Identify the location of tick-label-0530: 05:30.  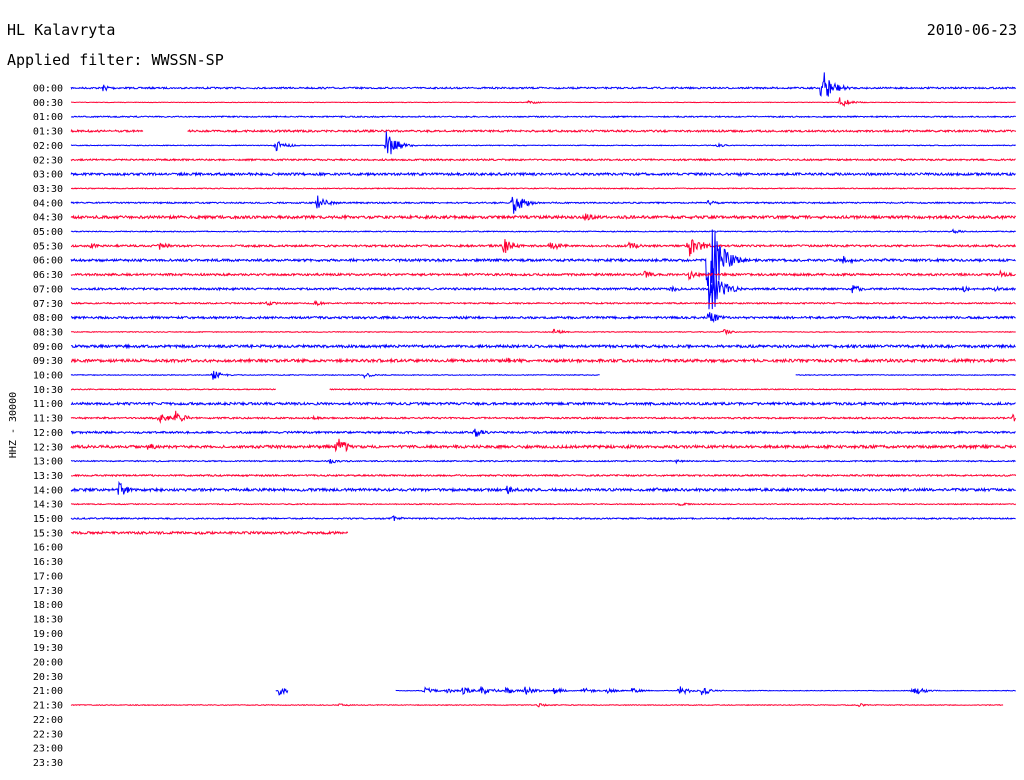
(48, 246).